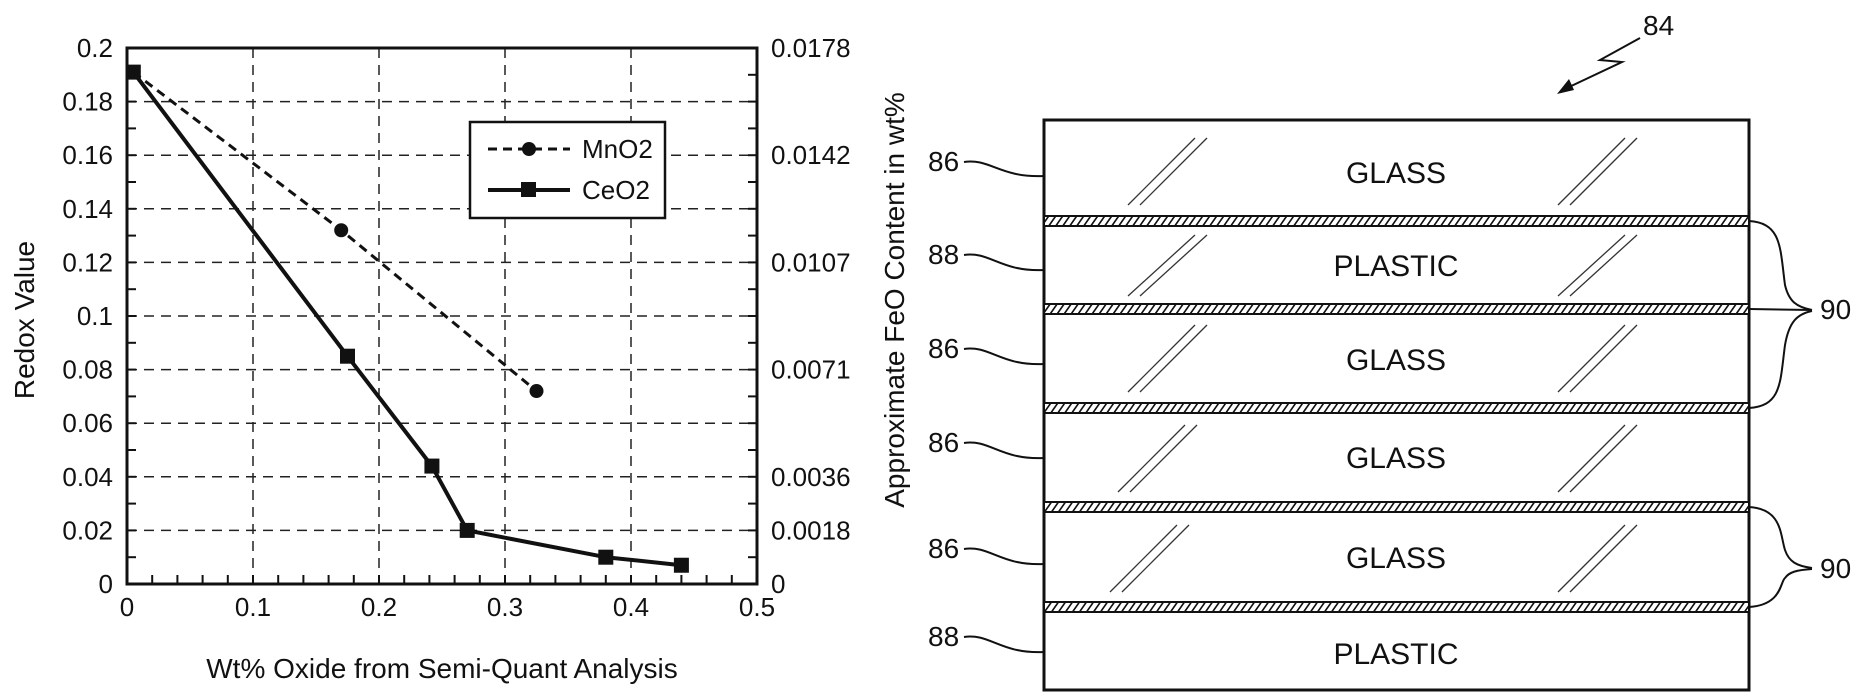 This screenshot has height=700, width=1875. Describe the element at coordinates (529, 149) in the screenshot. I see `legend-mno2-marker` at that location.